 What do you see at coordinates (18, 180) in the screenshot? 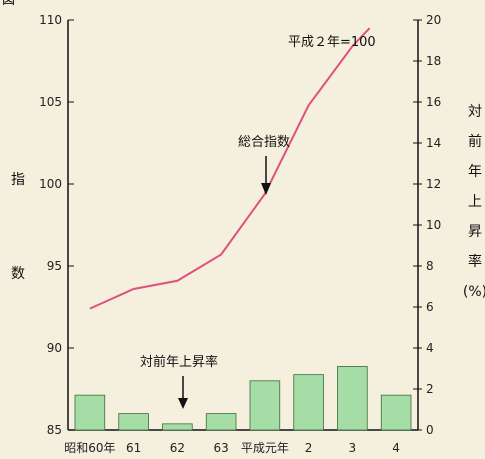
I see `left-axis-title-char: 指` at bounding box center [18, 180].